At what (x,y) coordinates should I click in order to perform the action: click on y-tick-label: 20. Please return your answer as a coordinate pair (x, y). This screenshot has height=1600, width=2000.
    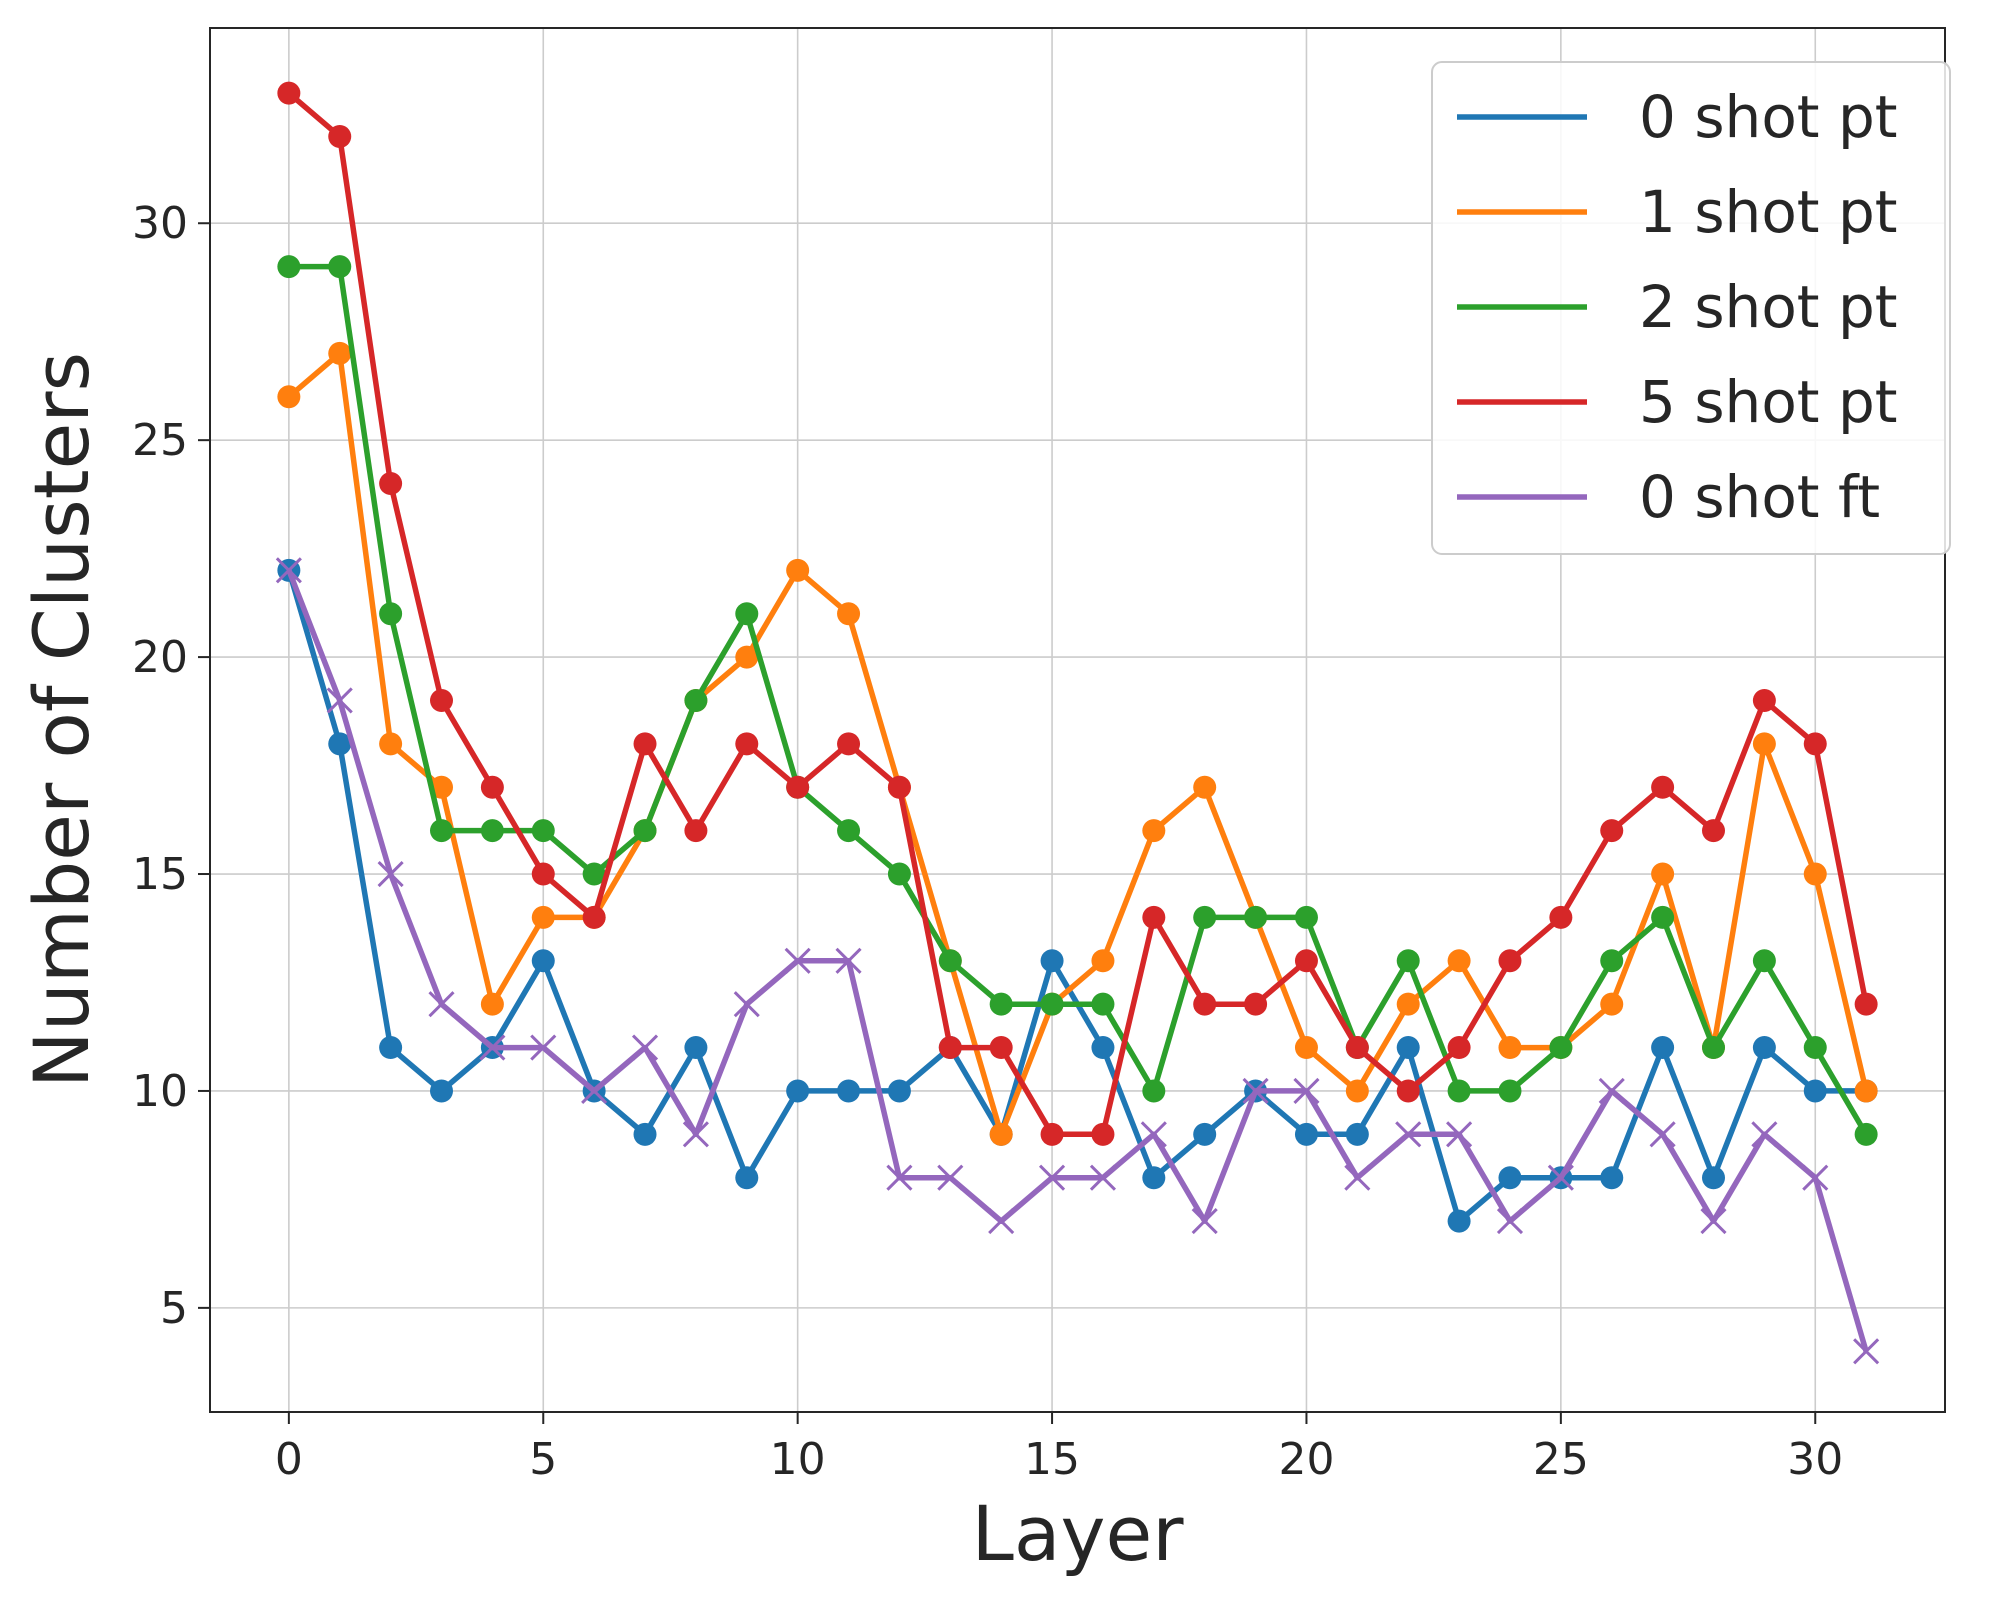
    Looking at the image, I should click on (160, 657).